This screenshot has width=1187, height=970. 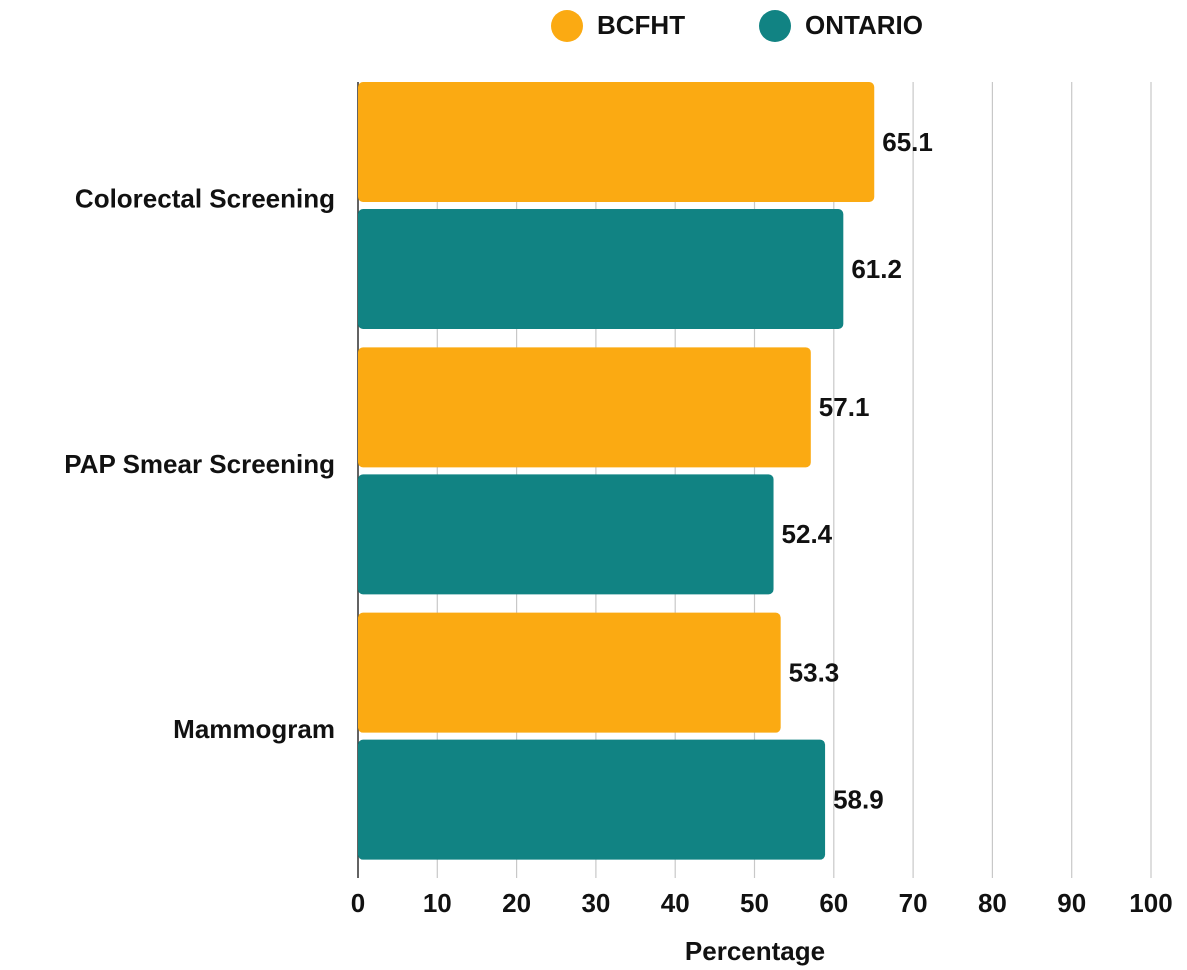 What do you see at coordinates (205, 199) in the screenshot?
I see `category-label: Colorectal Screening` at bounding box center [205, 199].